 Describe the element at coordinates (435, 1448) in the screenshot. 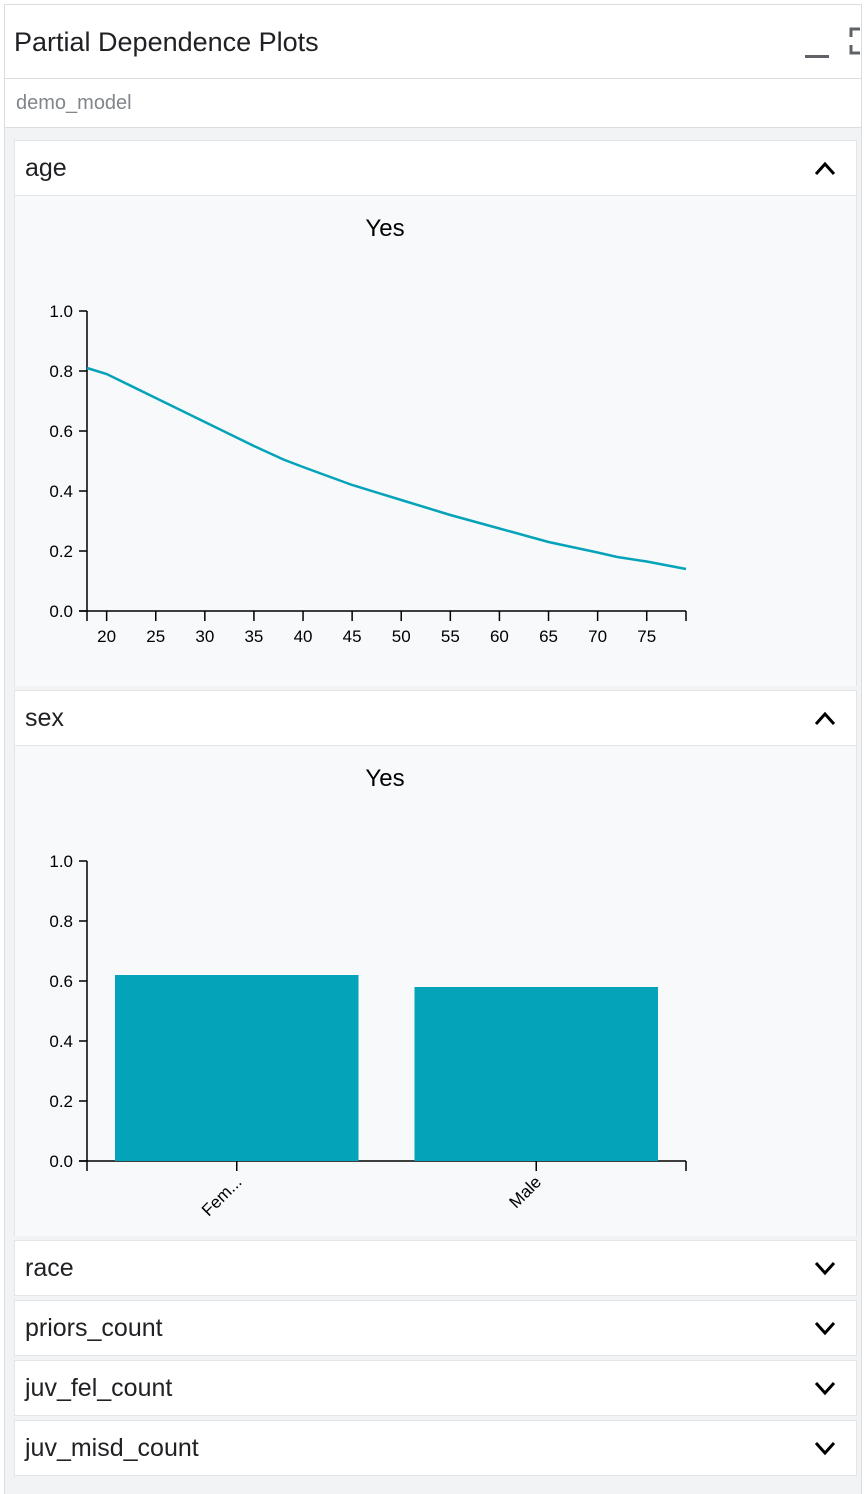

I see `section-header-juv-misd-count: juv_misd_count` at that location.